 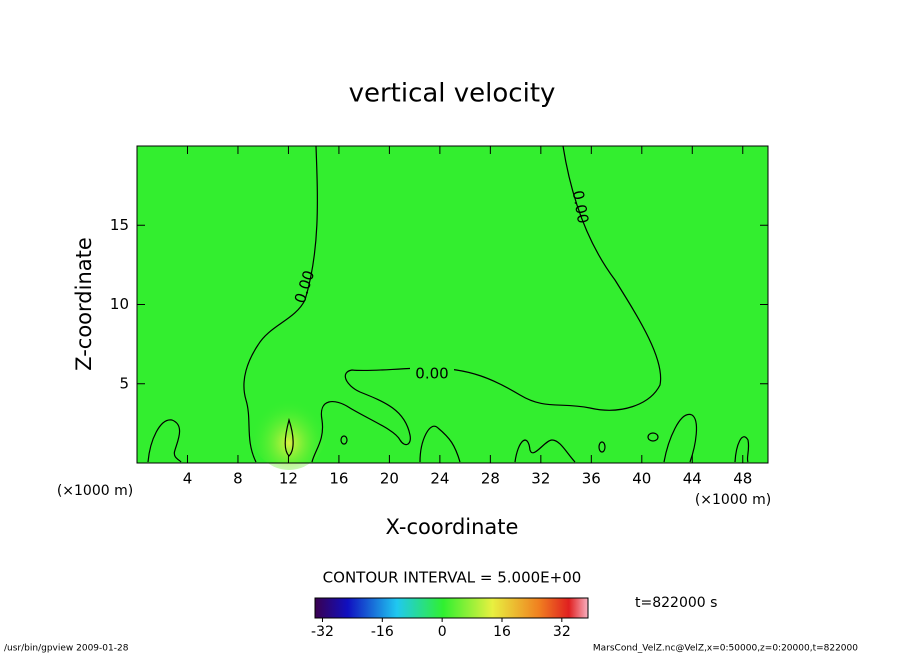 What do you see at coordinates (119, 304) in the screenshot?
I see `y-tick-label: 10` at bounding box center [119, 304].